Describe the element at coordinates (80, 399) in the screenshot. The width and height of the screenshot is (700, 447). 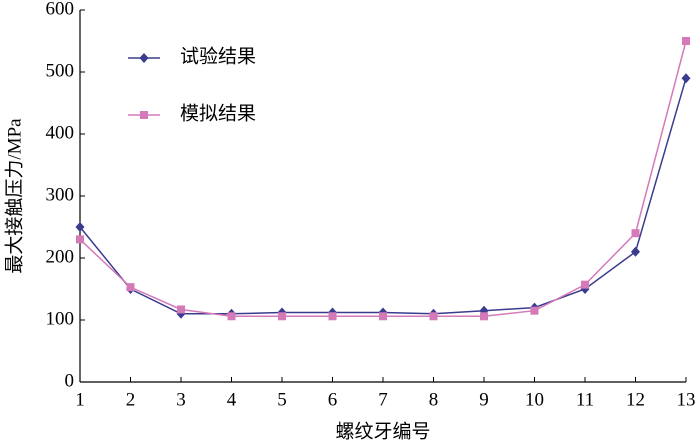
I see `x-tick-label: 1` at that location.